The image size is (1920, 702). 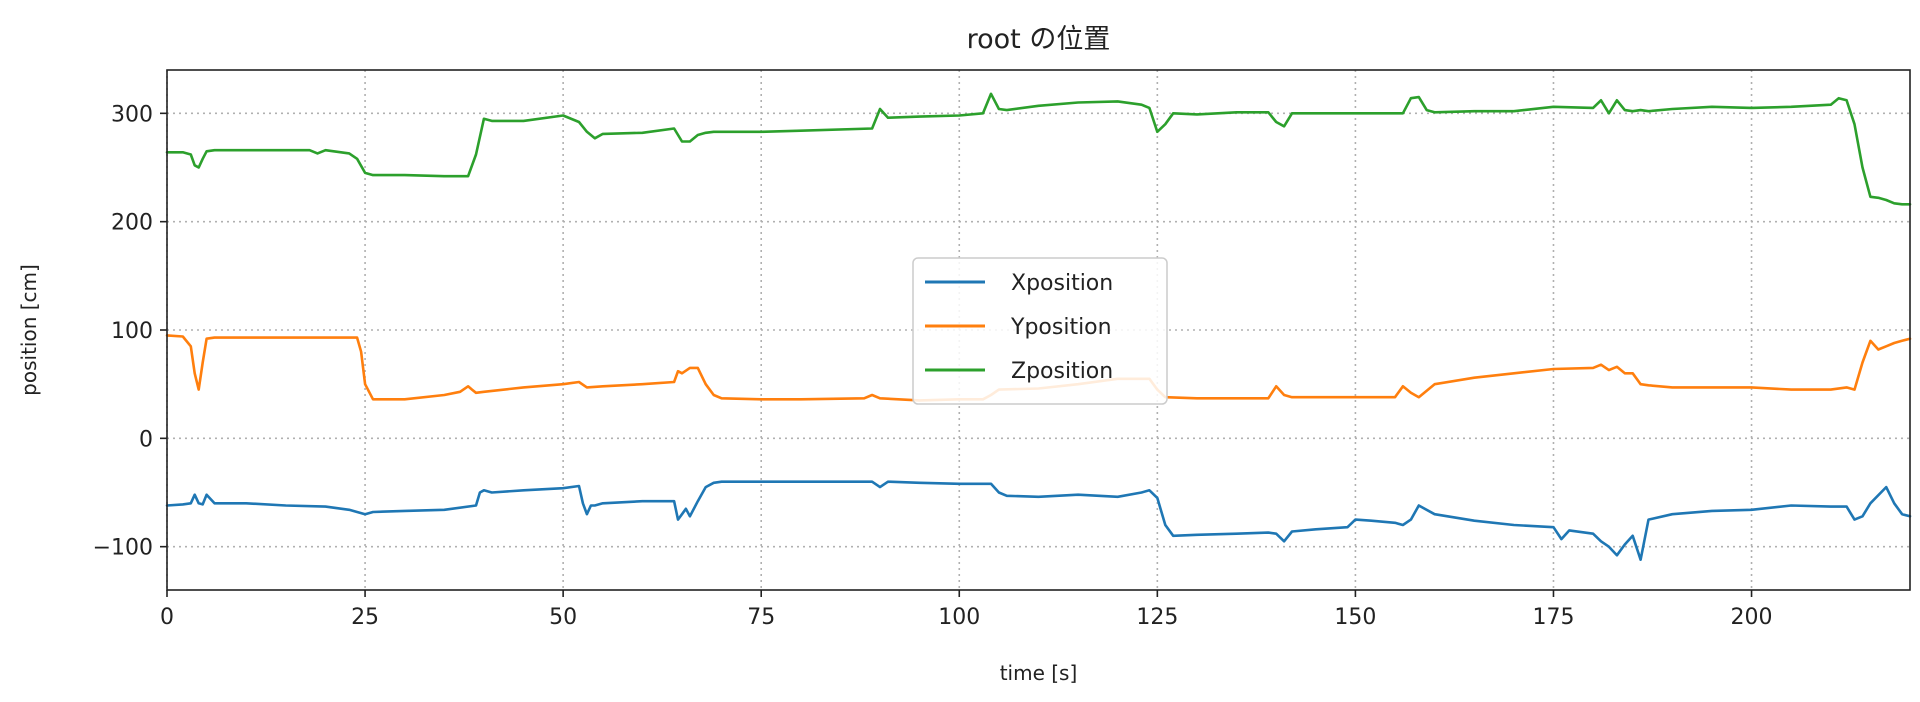 I want to click on x-tick-label: 175, so click(x=1553, y=617).